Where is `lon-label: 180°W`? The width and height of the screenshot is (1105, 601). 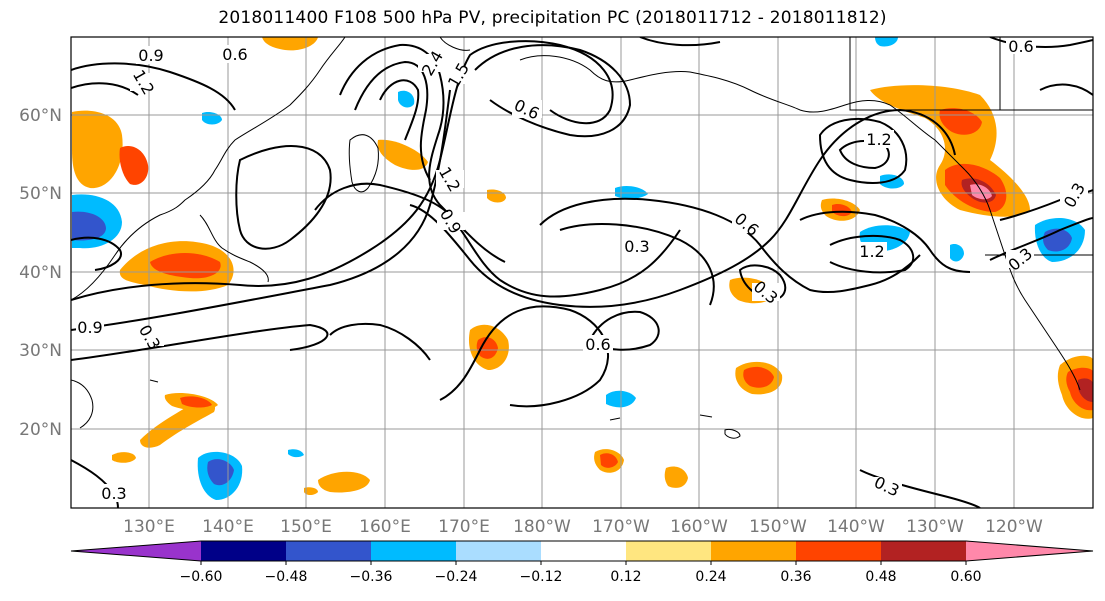
lon-label: 180°W is located at coordinates (542, 527).